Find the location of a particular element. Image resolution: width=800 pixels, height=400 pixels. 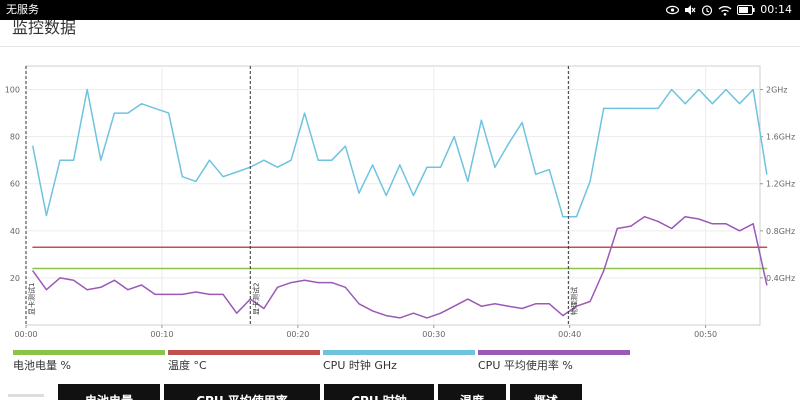

x-tick-label: 00:10 is located at coordinates (161, 334).